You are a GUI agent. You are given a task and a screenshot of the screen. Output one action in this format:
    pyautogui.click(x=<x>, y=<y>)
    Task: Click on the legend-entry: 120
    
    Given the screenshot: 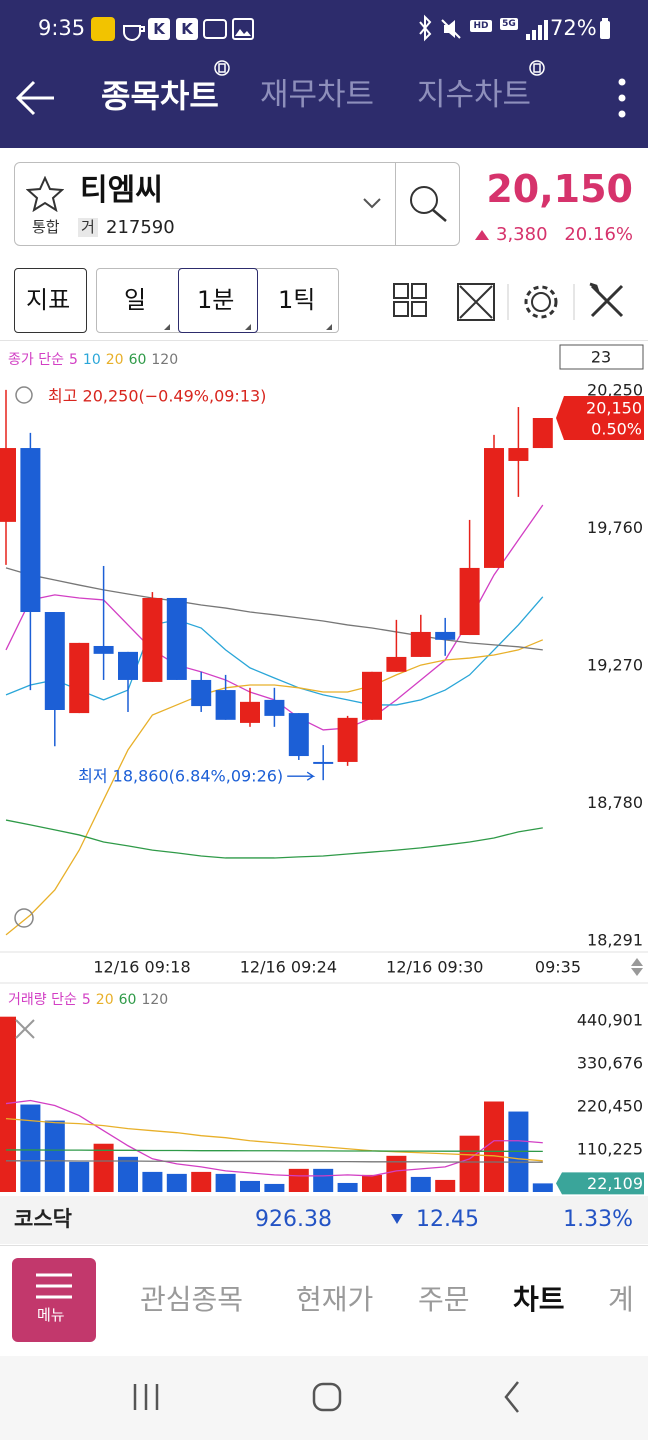 What is the action you would take?
    pyautogui.click(x=154, y=1000)
    